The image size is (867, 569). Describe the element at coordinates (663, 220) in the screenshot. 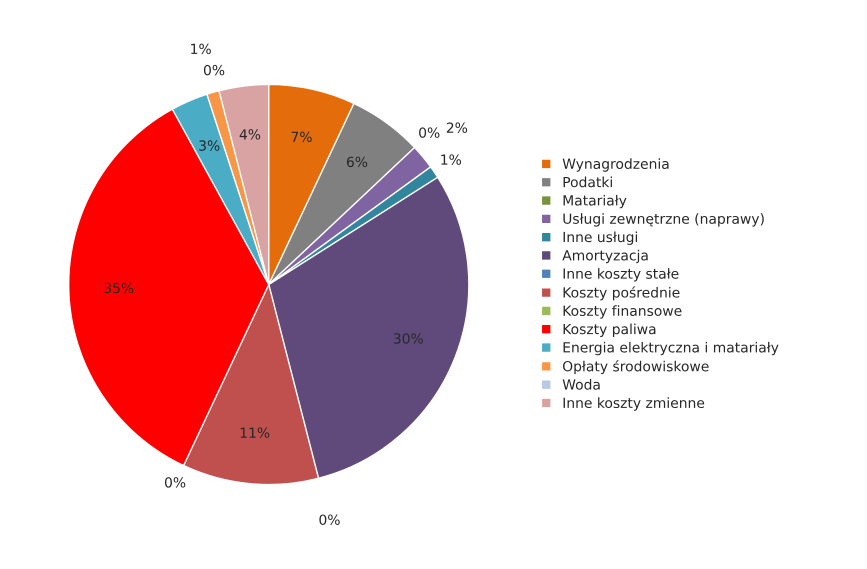

I see `legend-label: Usługi zewnętrzne (naprawy)` at that location.